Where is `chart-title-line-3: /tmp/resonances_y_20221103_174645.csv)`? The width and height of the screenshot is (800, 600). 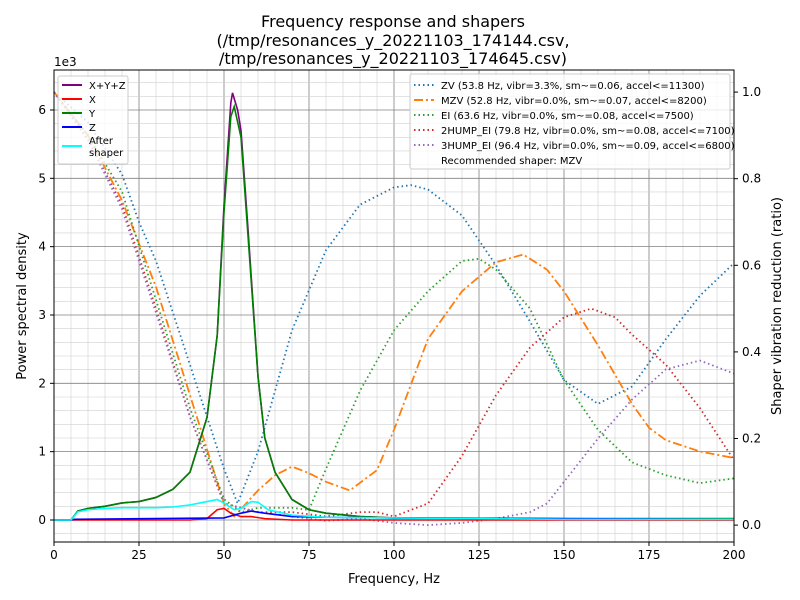
chart-title-line-3: /tmp/resonances_y_20221103_174645.csv) is located at coordinates (393, 59).